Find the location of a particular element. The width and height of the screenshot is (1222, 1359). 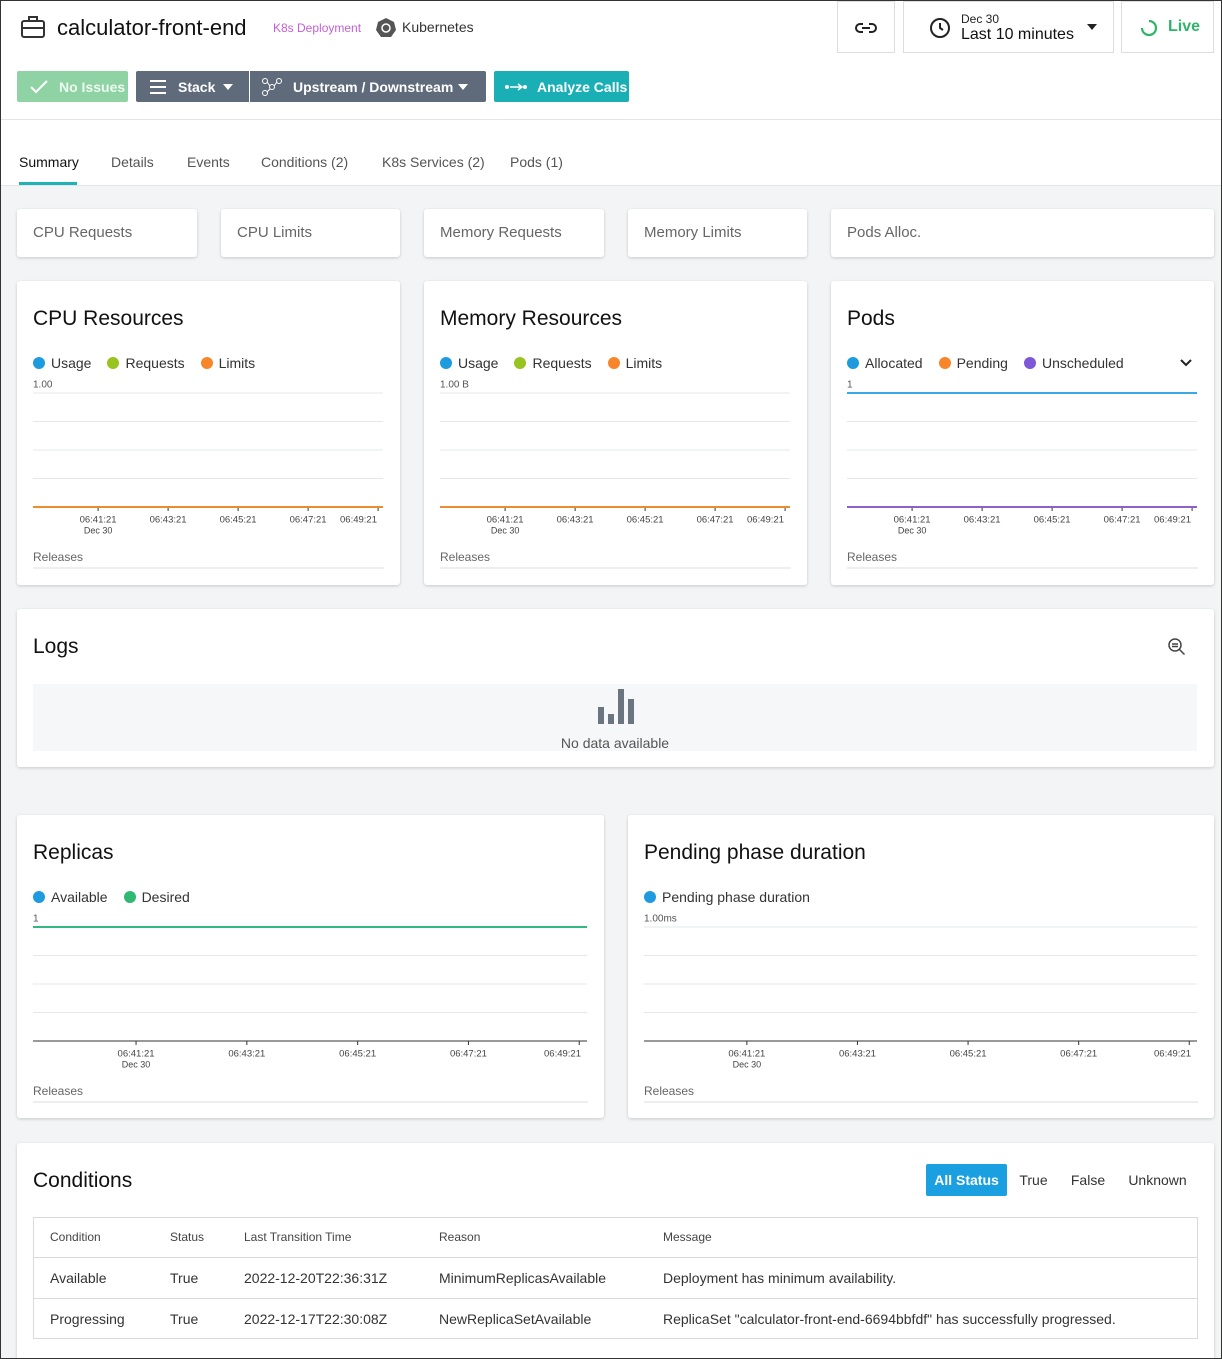

column-header: Message is located at coordinates (687, 1237).